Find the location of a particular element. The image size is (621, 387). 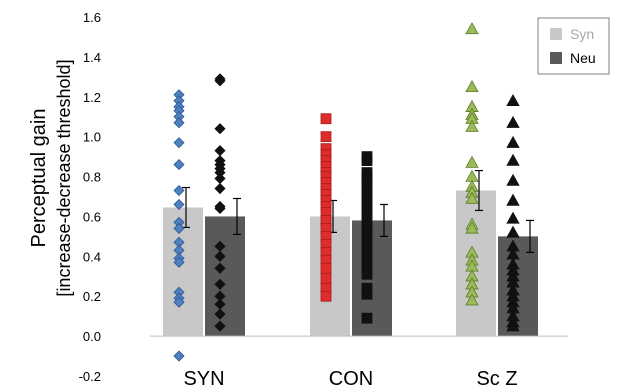

y-tick-label: 0.2 is located at coordinates (92, 296).